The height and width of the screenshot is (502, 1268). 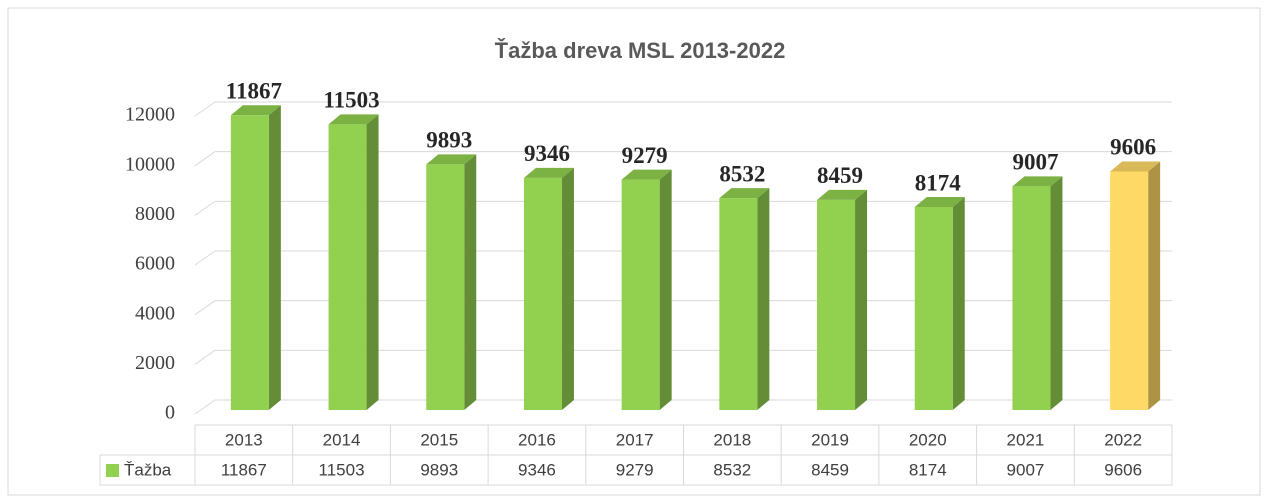 I want to click on x-tick-label: 2015, so click(x=439, y=439).